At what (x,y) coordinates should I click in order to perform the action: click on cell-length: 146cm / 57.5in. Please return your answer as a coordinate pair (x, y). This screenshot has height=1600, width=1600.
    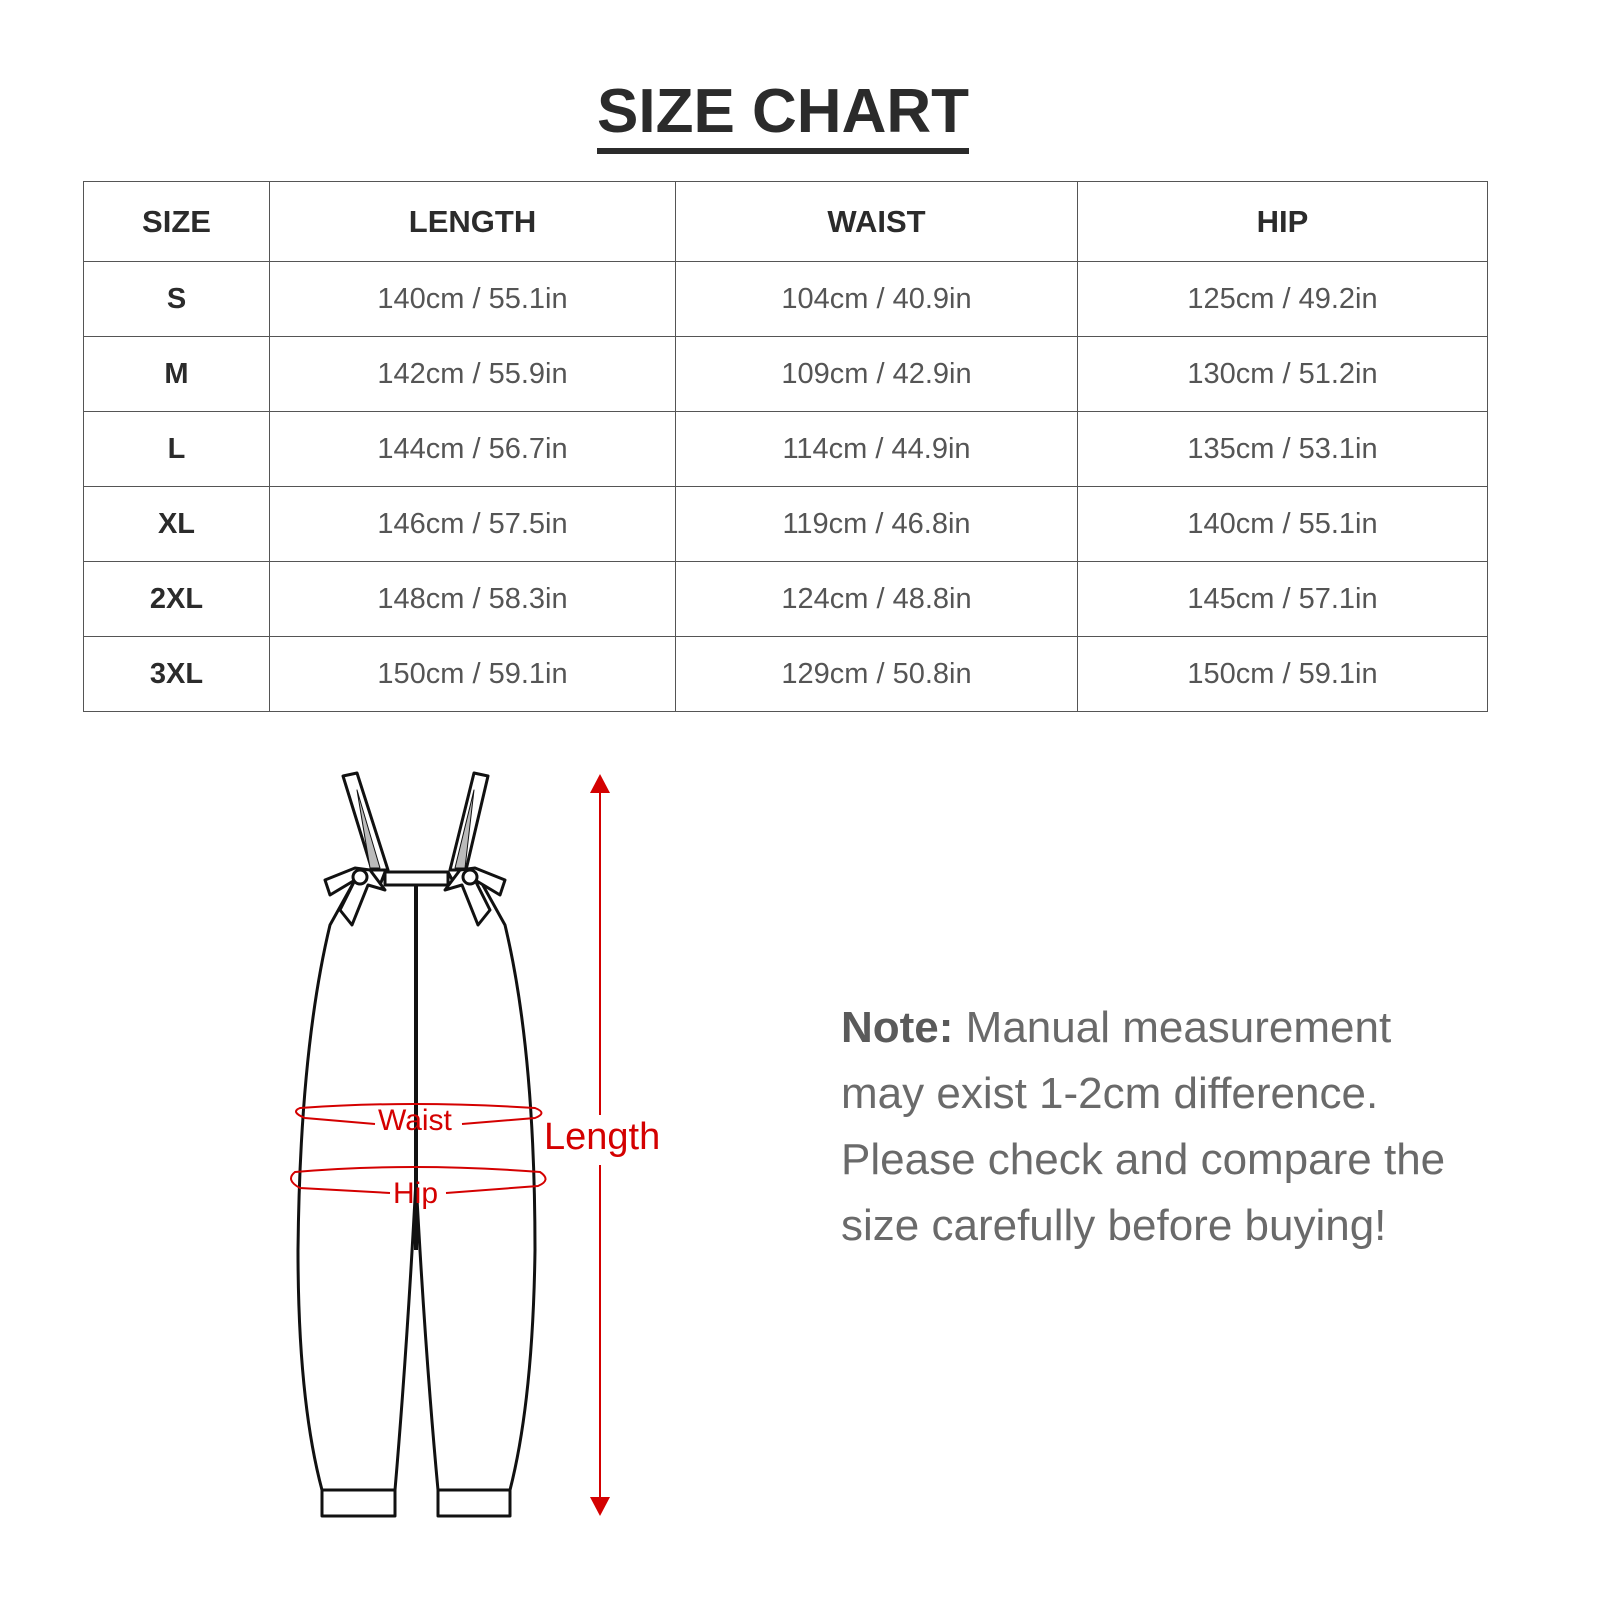
    Looking at the image, I should click on (472, 524).